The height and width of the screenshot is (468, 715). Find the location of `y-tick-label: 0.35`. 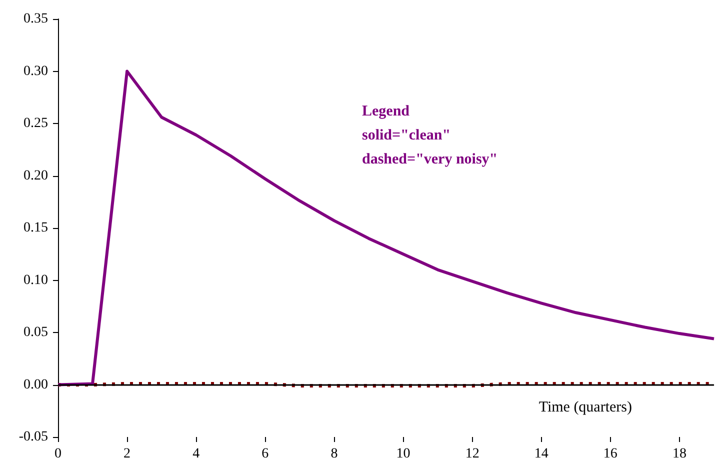

y-tick-label: 0.35 is located at coordinates (36, 19).